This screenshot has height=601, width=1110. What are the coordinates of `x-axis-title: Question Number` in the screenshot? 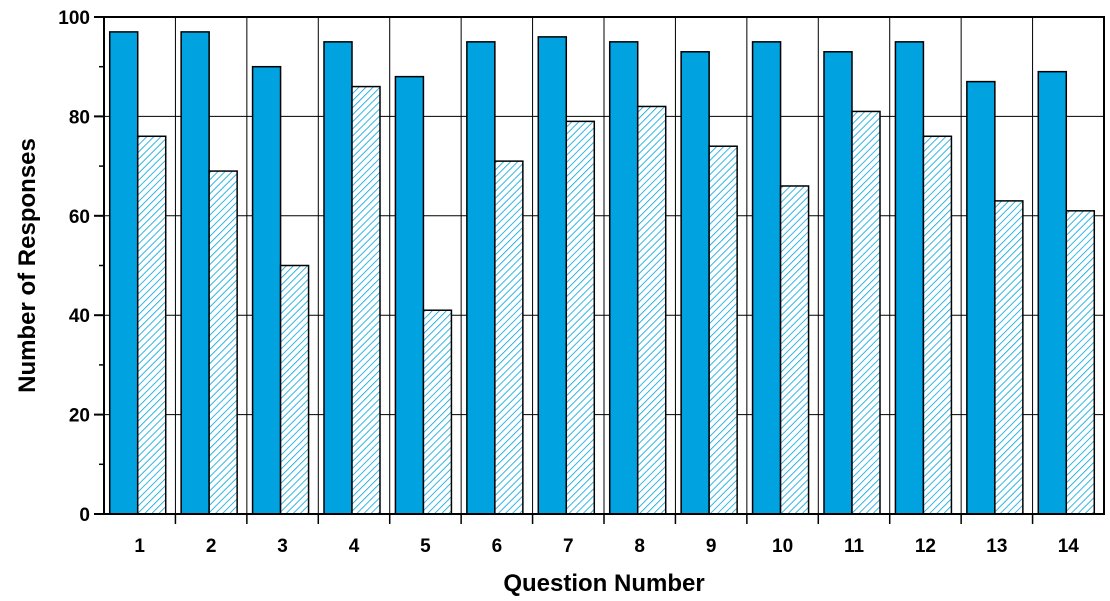 It's located at (603, 583).